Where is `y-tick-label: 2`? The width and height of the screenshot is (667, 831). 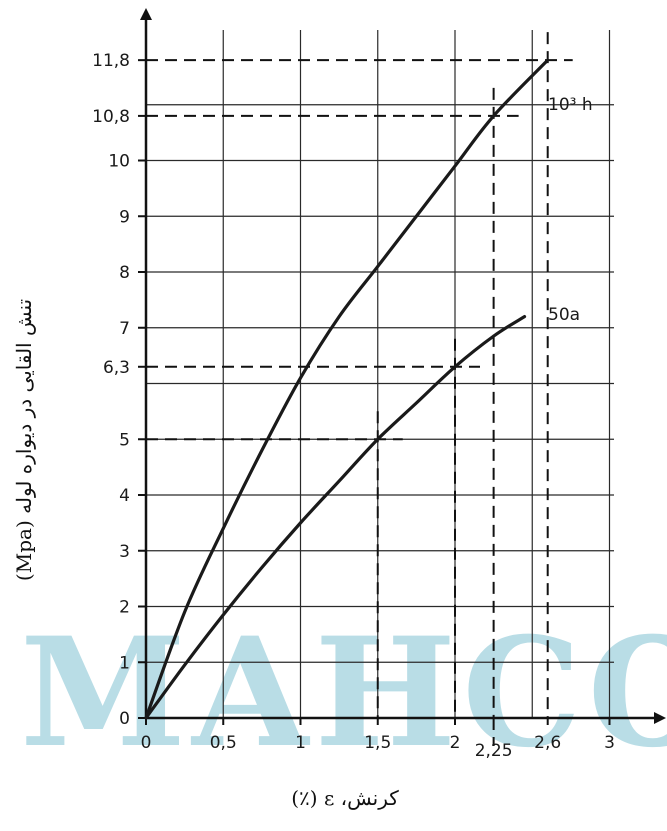
y-tick-label: 2 is located at coordinates (124, 608).